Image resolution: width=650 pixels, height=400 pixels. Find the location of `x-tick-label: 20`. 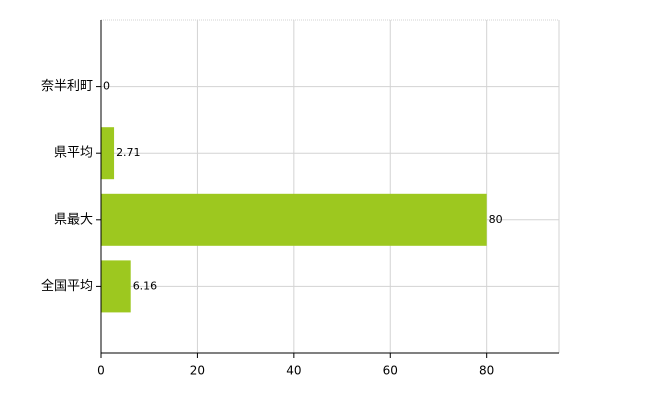

x-tick-label: 20 is located at coordinates (197, 371).